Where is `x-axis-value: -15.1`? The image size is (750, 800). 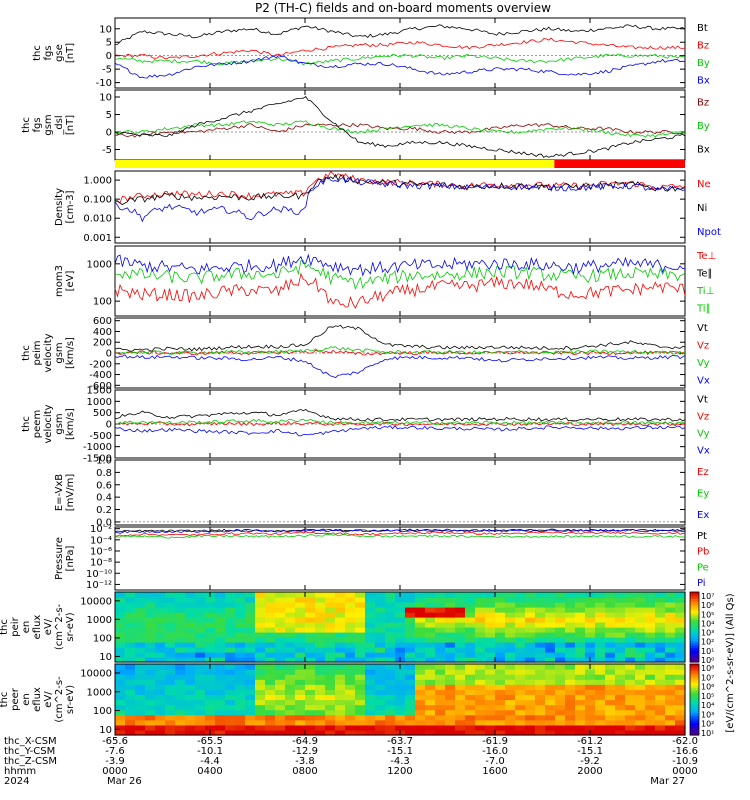 x-axis-value: -15.1 is located at coordinates (590, 751).